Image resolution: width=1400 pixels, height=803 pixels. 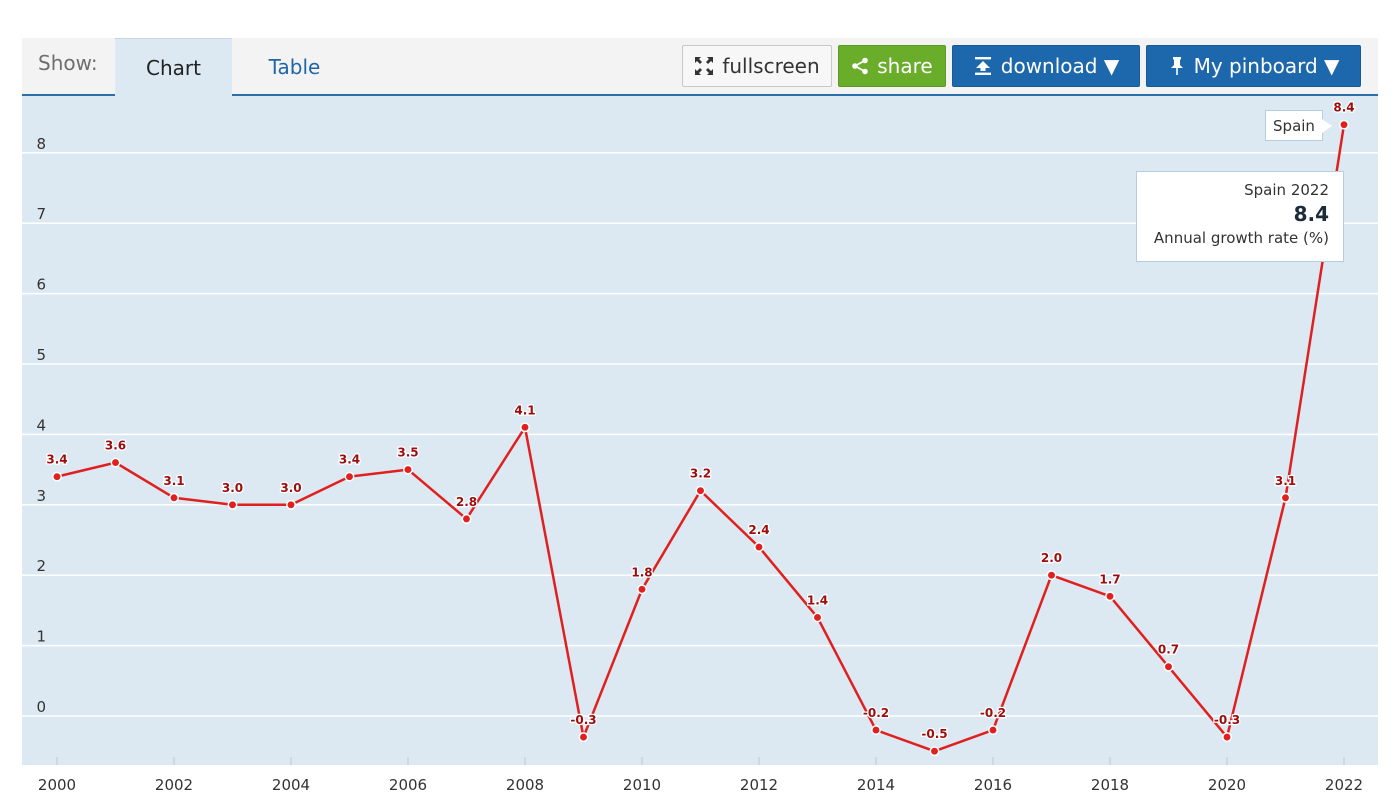 What do you see at coordinates (905, 66) in the screenshot?
I see `share-label: share` at bounding box center [905, 66].